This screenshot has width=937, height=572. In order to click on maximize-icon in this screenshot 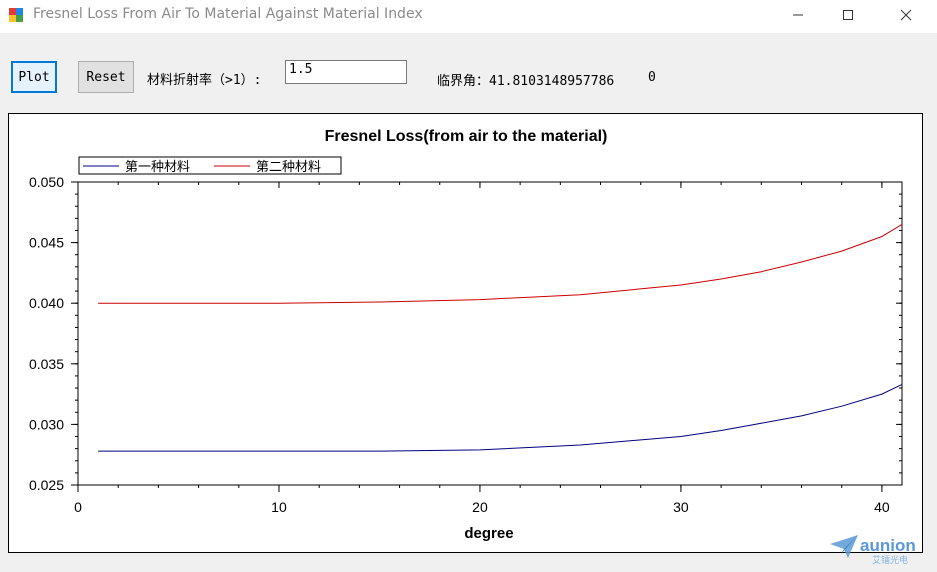, I will do `click(848, 15)`.